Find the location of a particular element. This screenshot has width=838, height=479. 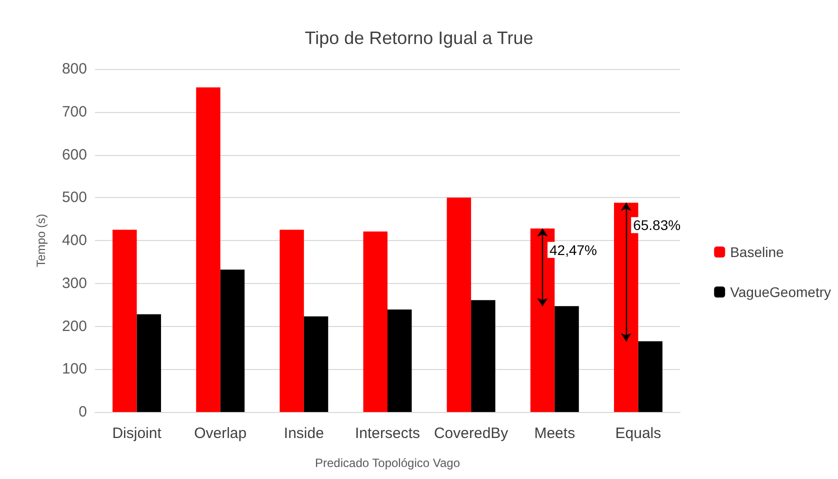

legend-label: Baseline is located at coordinates (757, 252).